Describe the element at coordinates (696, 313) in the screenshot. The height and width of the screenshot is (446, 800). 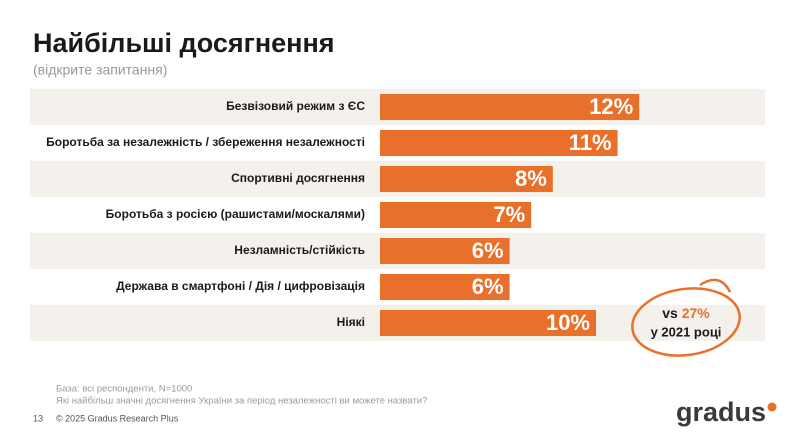
I see `annotation-highlight: 27%` at that location.